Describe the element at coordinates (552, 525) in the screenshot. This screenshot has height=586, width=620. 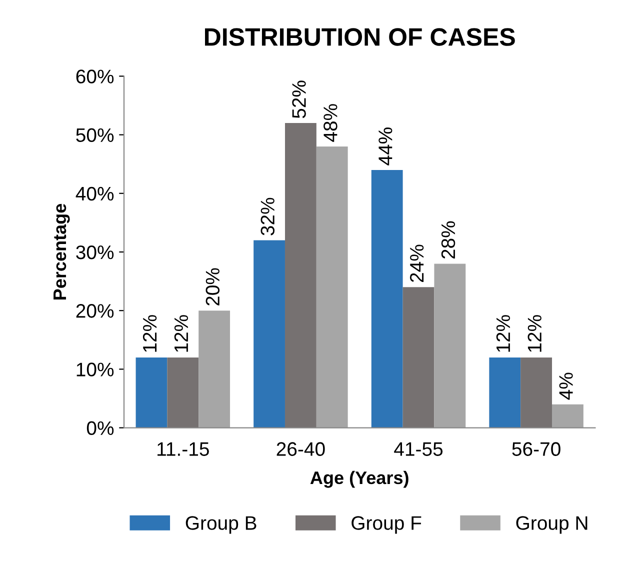
I see `legend-label: Group N` at that location.